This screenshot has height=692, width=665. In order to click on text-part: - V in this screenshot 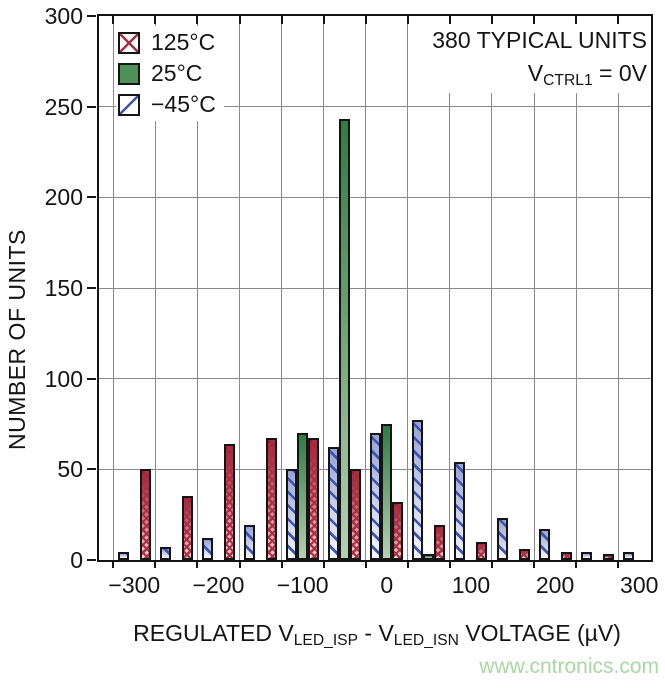, I will do `click(376, 633)`.